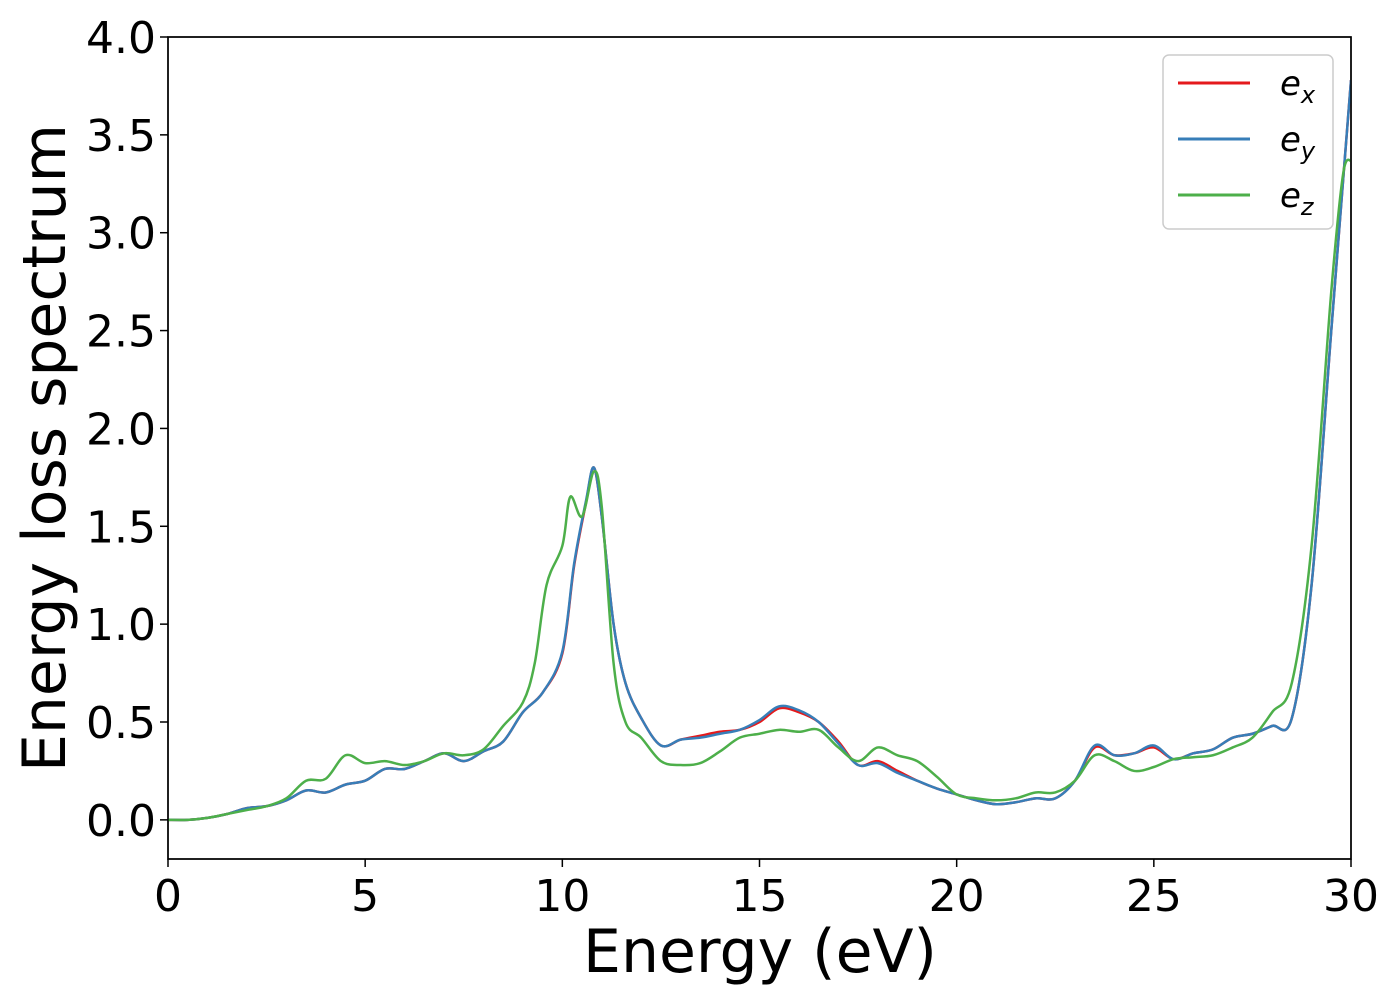 This screenshot has height=1000, width=1400. What do you see at coordinates (760, 952) in the screenshot?
I see `x-axis-label: Energy (eV)` at bounding box center [760, 952].